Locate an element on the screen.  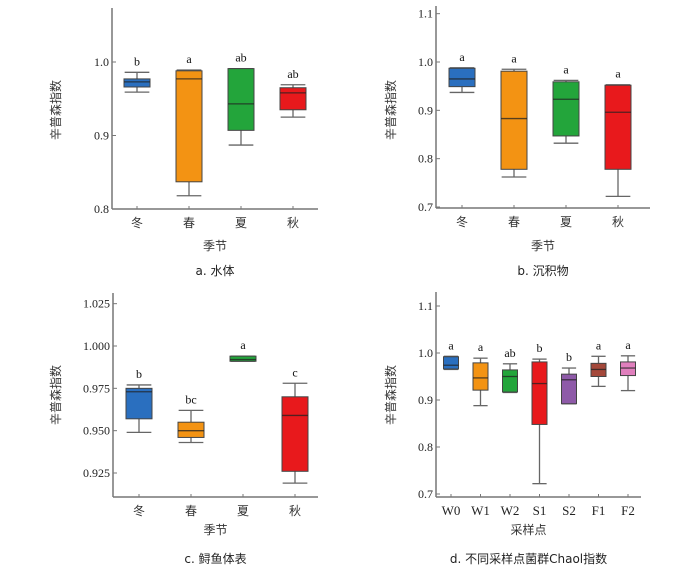
y-tick-label: 0.7 is located at coordinates (425, 494).